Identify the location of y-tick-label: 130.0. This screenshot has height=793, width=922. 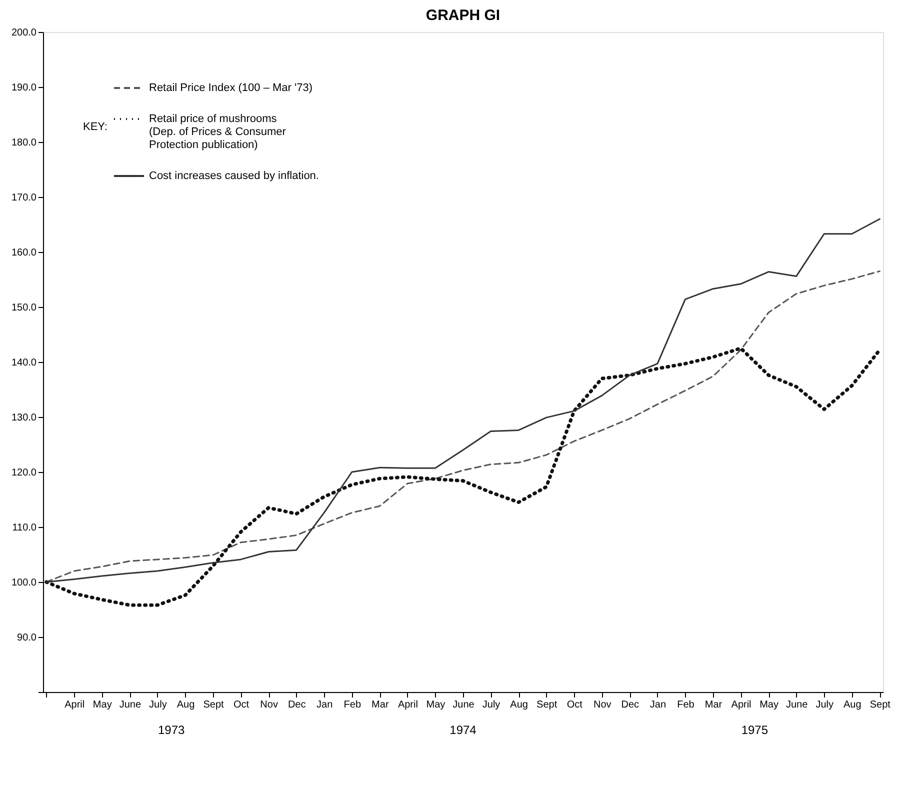
(24, 418).